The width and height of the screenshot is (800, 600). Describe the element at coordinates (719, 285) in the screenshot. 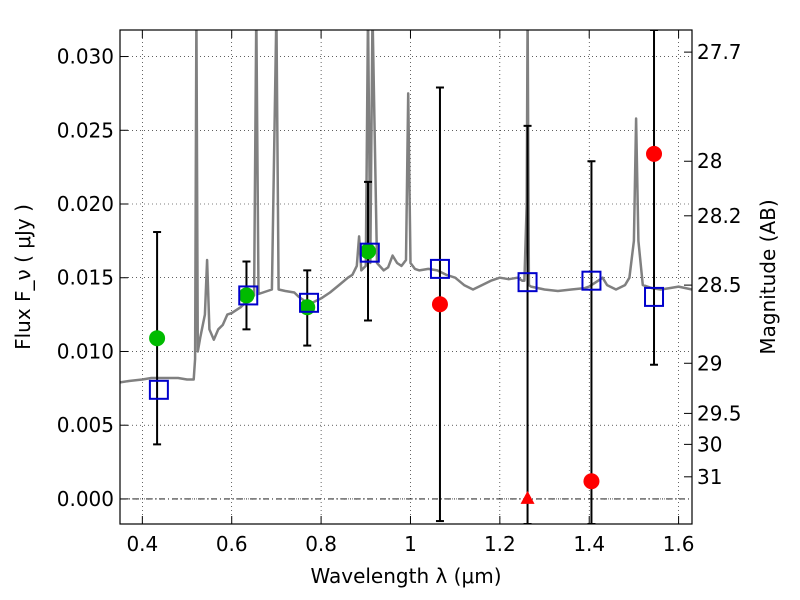

I see `y2-tick-label: 28.5` at that location.